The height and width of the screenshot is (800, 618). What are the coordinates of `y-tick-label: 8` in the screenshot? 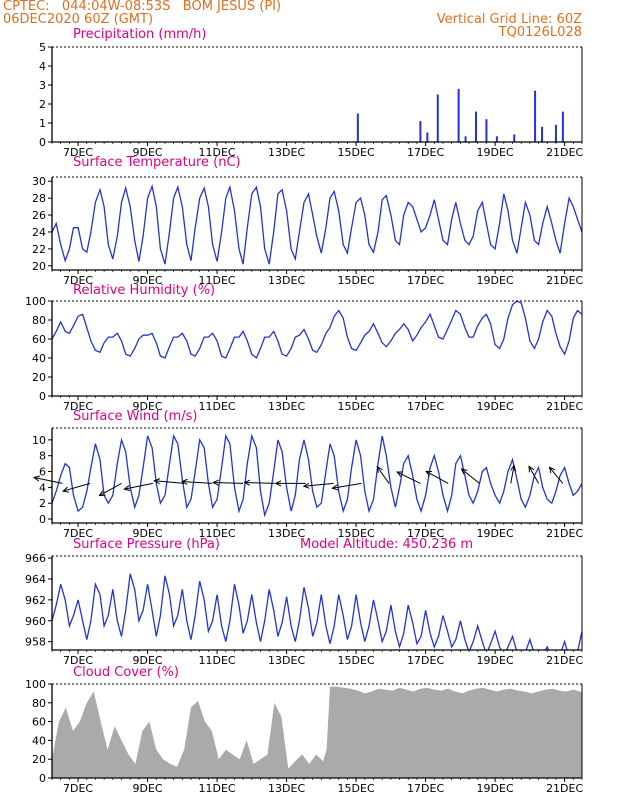 It's located at (42, 456).